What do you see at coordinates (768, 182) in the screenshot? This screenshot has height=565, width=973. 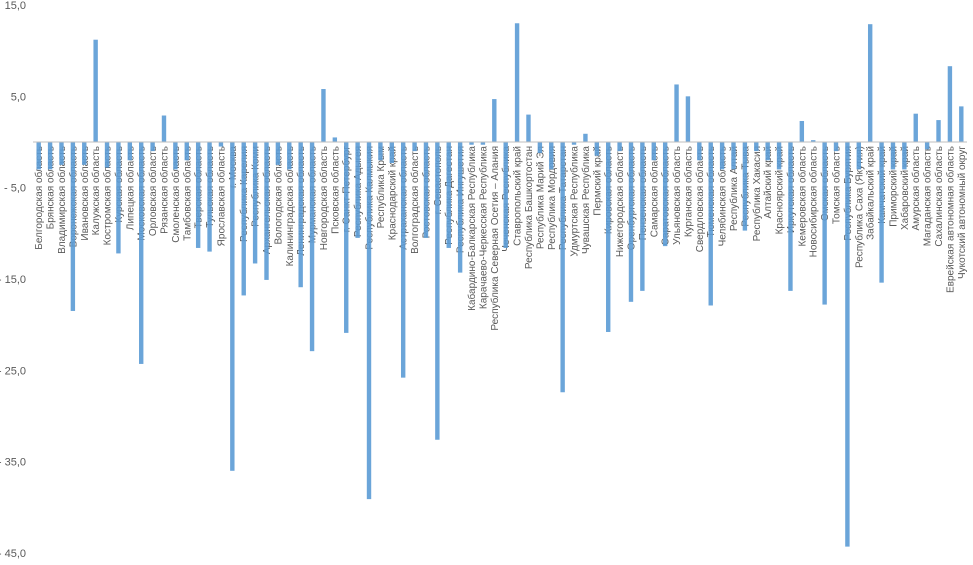 I see `category-label: Алтайский край` at bounding box center [768, 182].